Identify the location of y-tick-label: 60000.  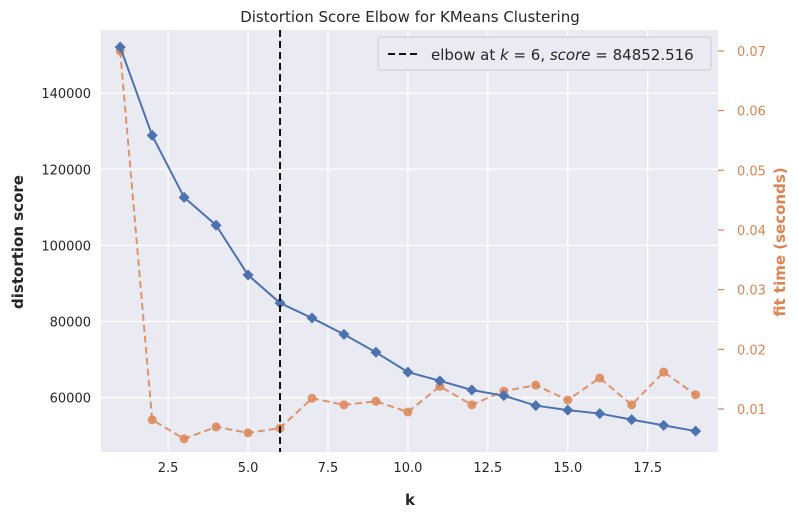
(70, 399).